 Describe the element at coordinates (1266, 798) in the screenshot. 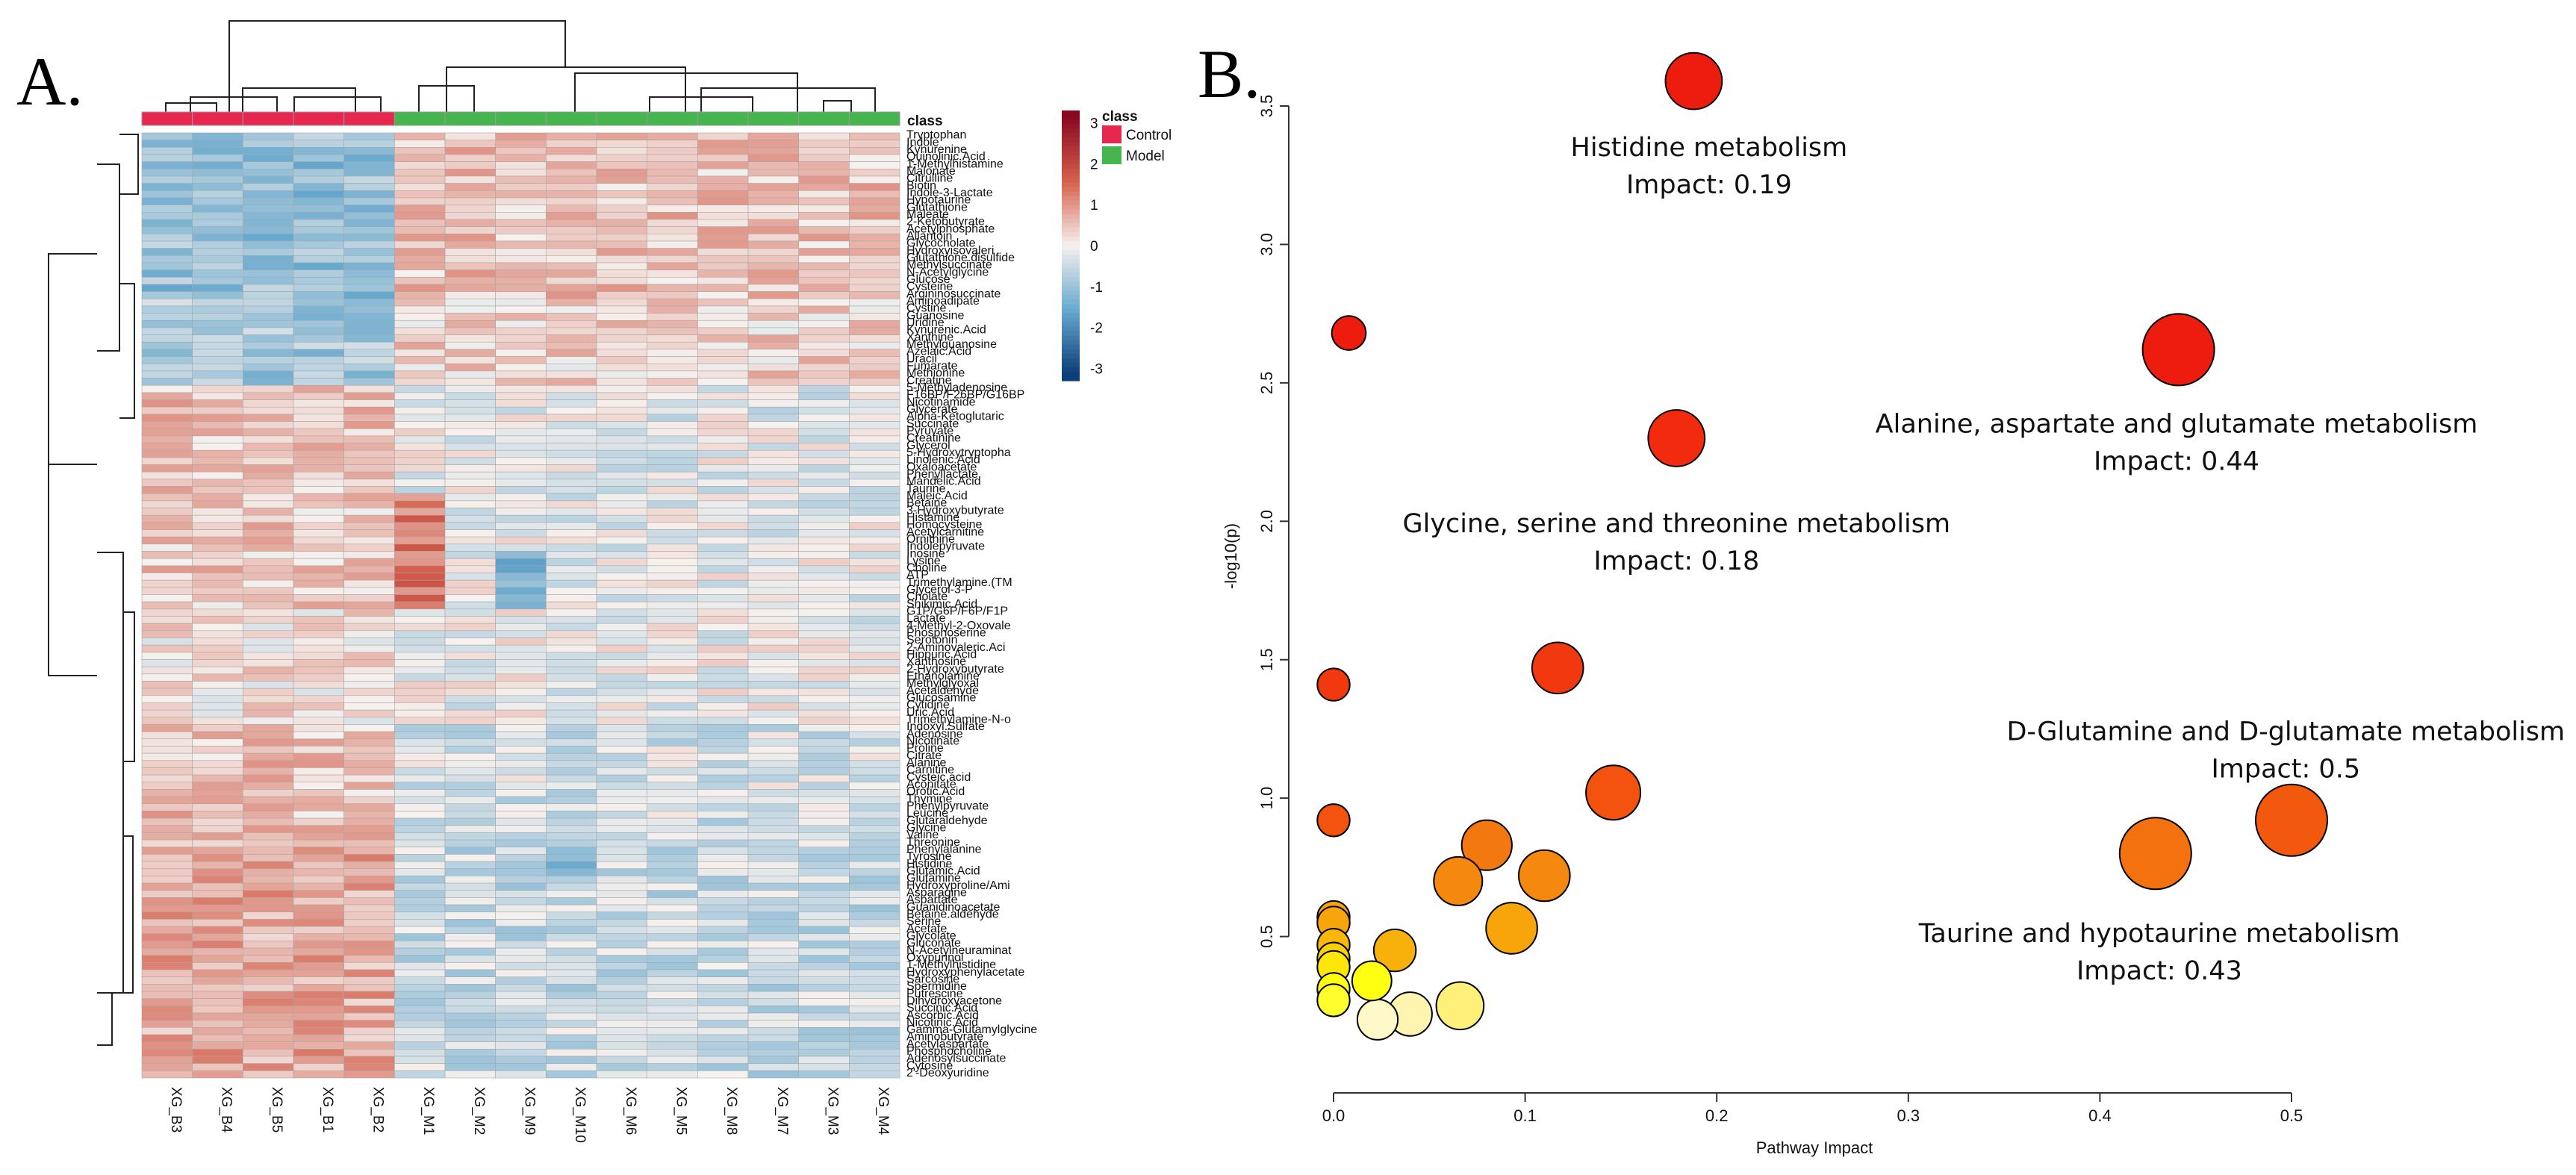

I see `y-tick-label: 1.0` at that location.